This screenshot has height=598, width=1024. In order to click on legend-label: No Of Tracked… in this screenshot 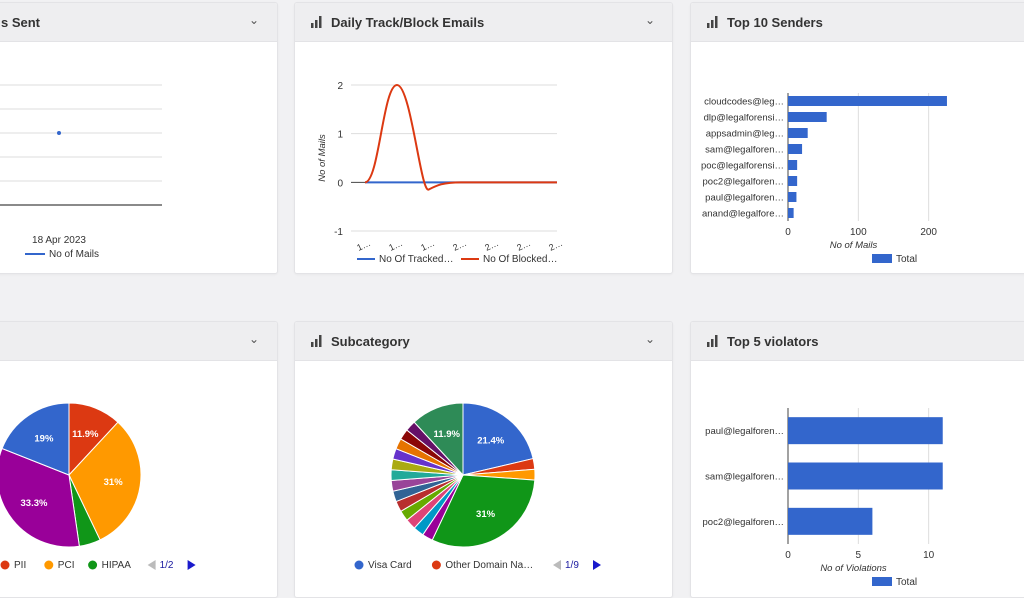, I will do `click(416, 259)`.